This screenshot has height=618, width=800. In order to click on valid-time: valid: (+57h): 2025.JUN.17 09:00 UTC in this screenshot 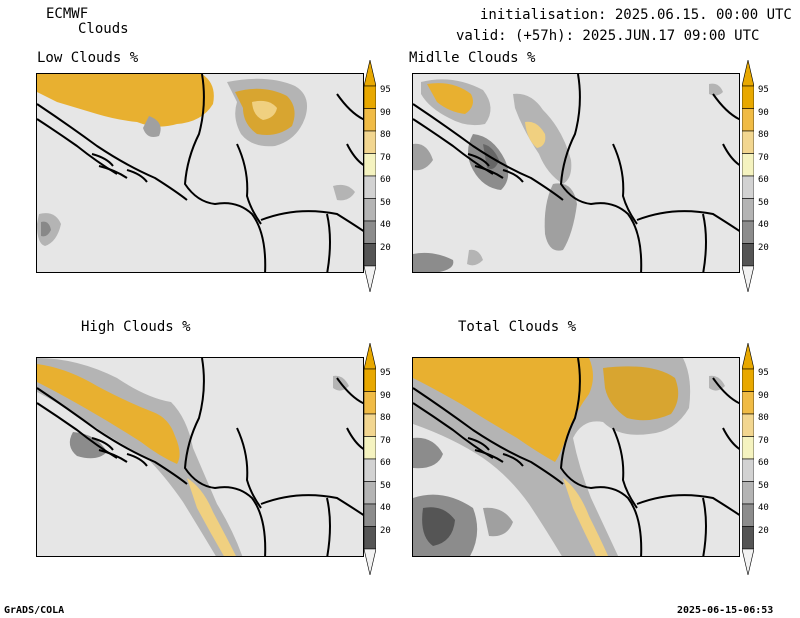, I will do `click(608, 36)`.